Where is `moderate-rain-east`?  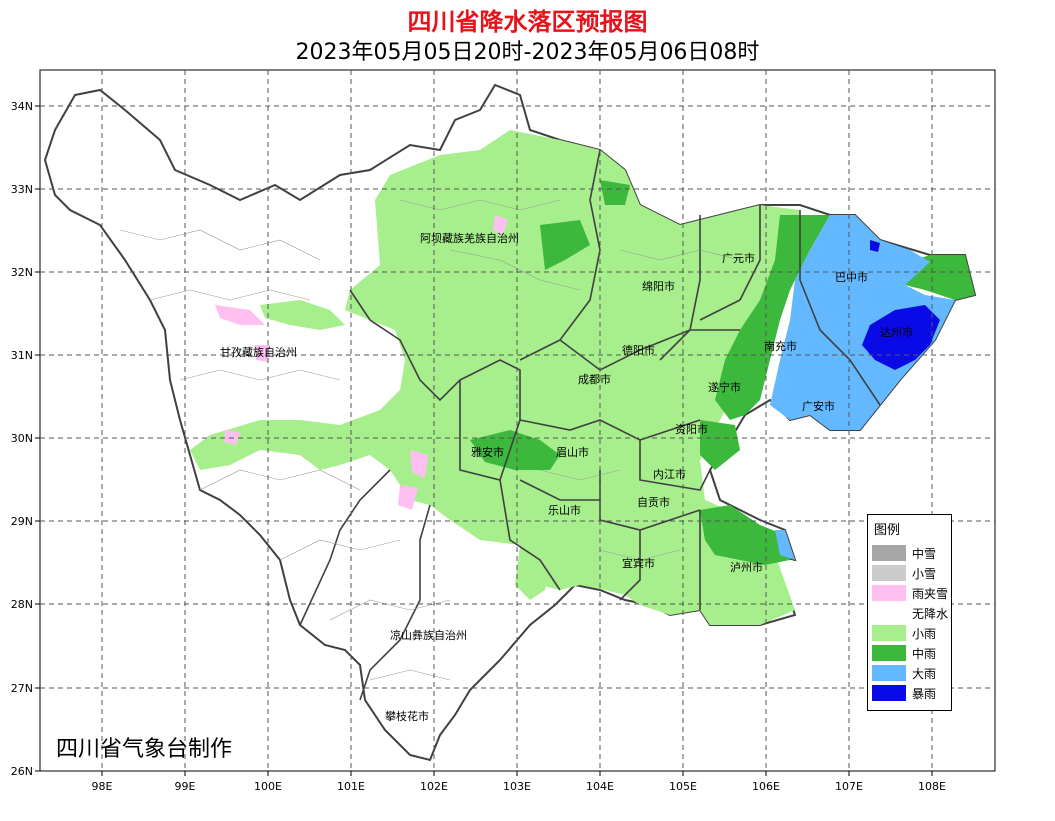 moderate-rain-east is located at coordinates (772, 317).